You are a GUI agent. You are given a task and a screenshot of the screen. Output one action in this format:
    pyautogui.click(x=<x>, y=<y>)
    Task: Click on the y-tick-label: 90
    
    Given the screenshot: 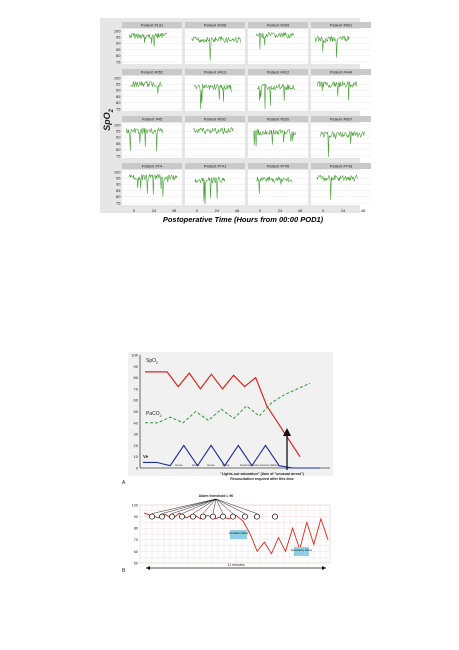 What is the action you would take?
    pyautogui.click(x=118, y=43)
    